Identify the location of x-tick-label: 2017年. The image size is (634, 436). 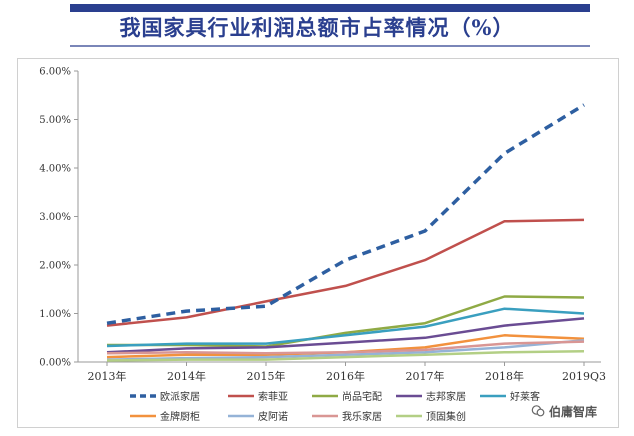
(425, 376).